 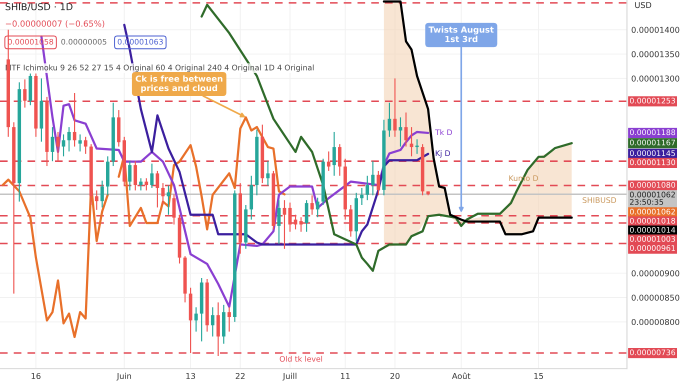 I want to click on x-tick-label: 13, so click(x=191, y=376).